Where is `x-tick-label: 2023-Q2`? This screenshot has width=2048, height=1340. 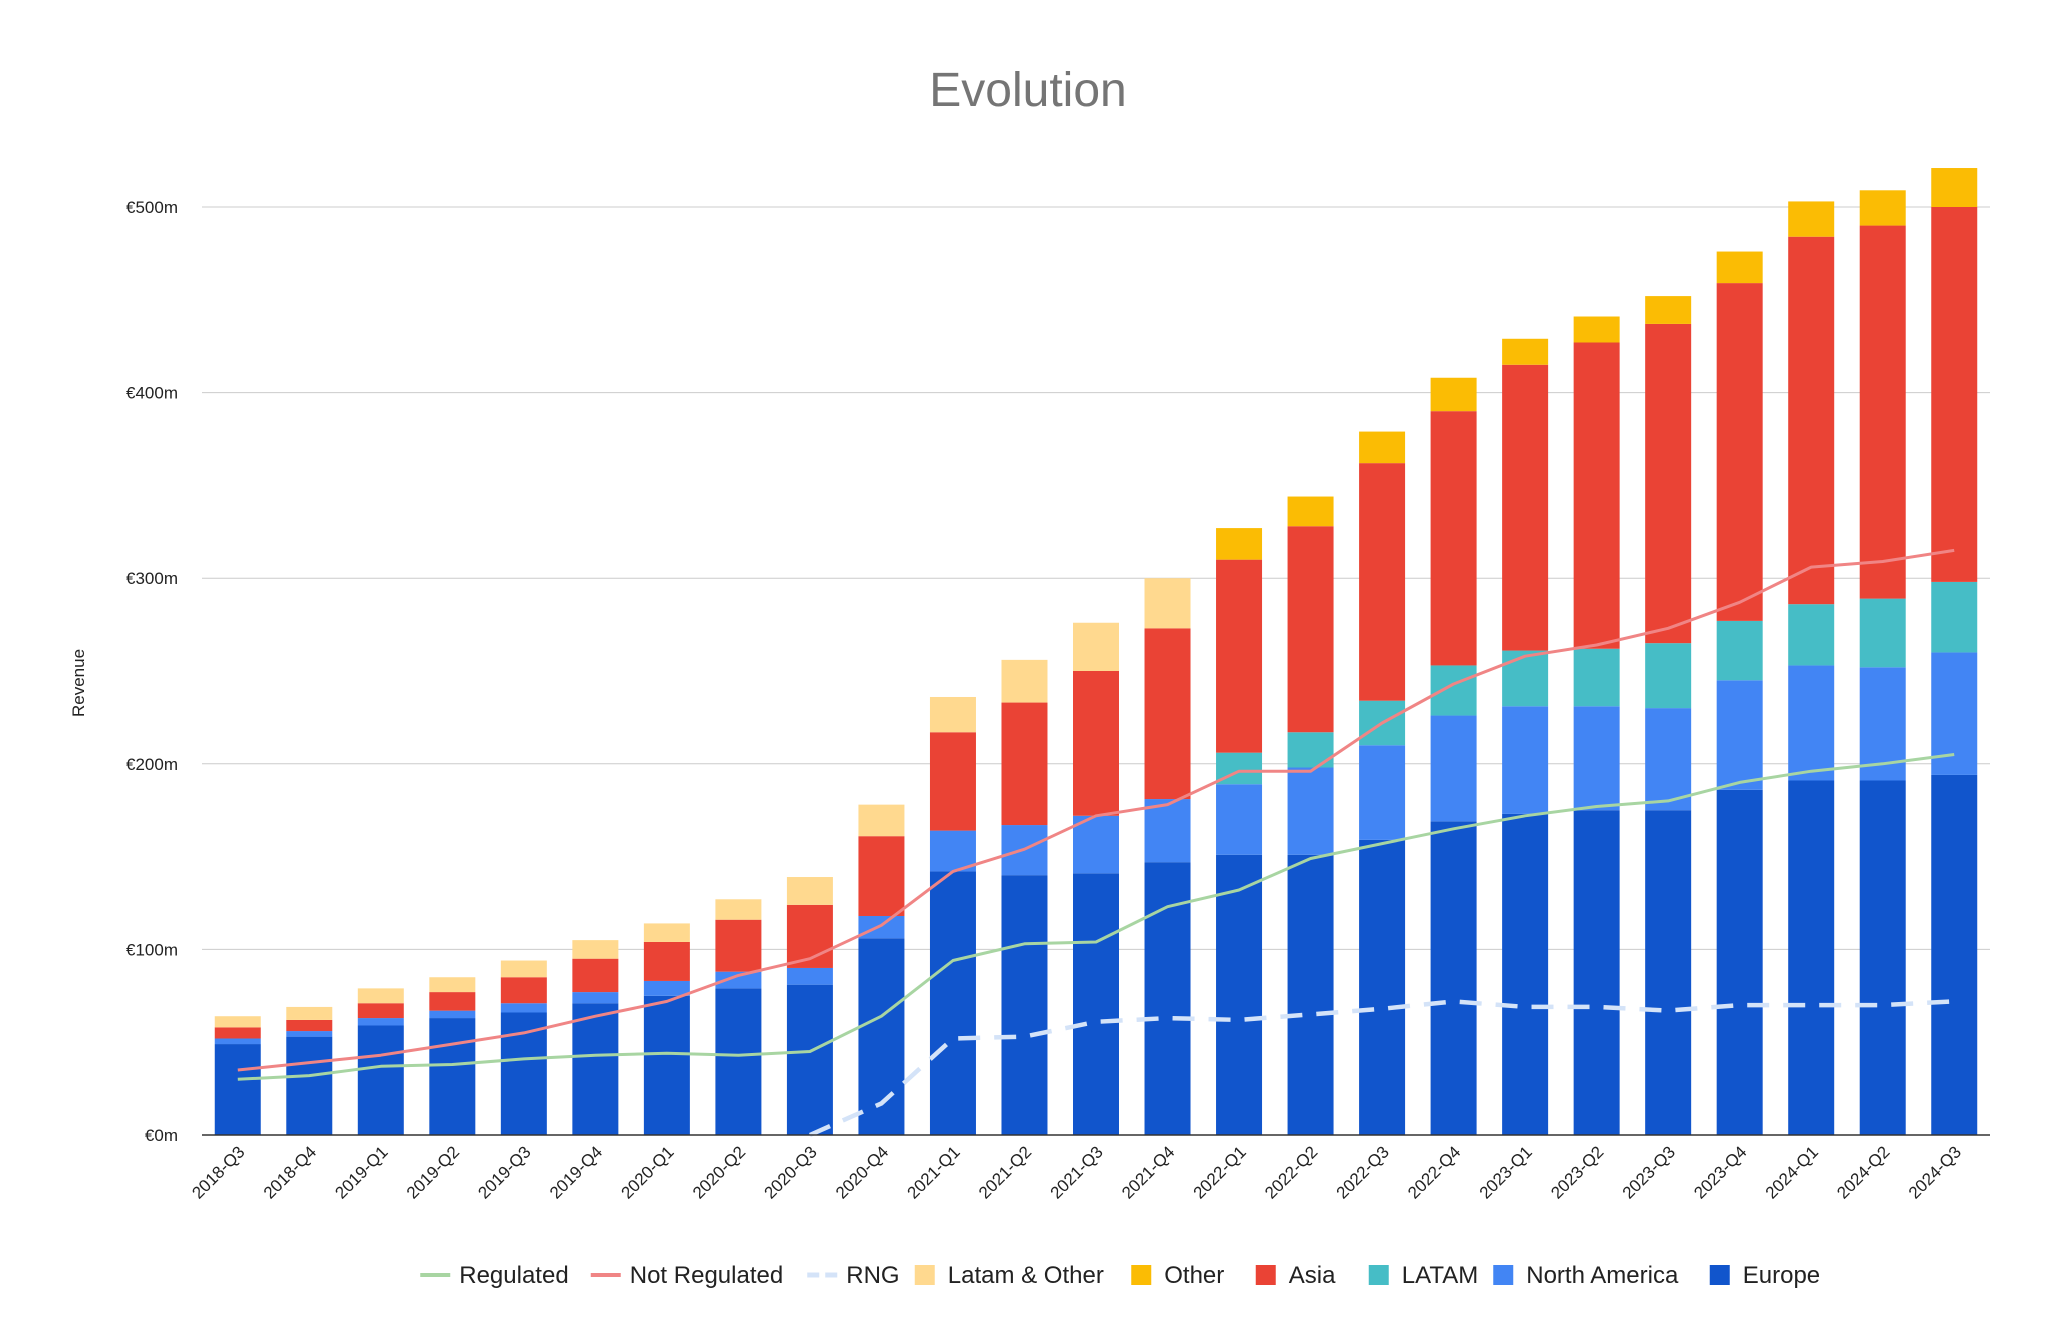 x-tick-label: 2023-Q2 is located at coordinates (1577, 1172).